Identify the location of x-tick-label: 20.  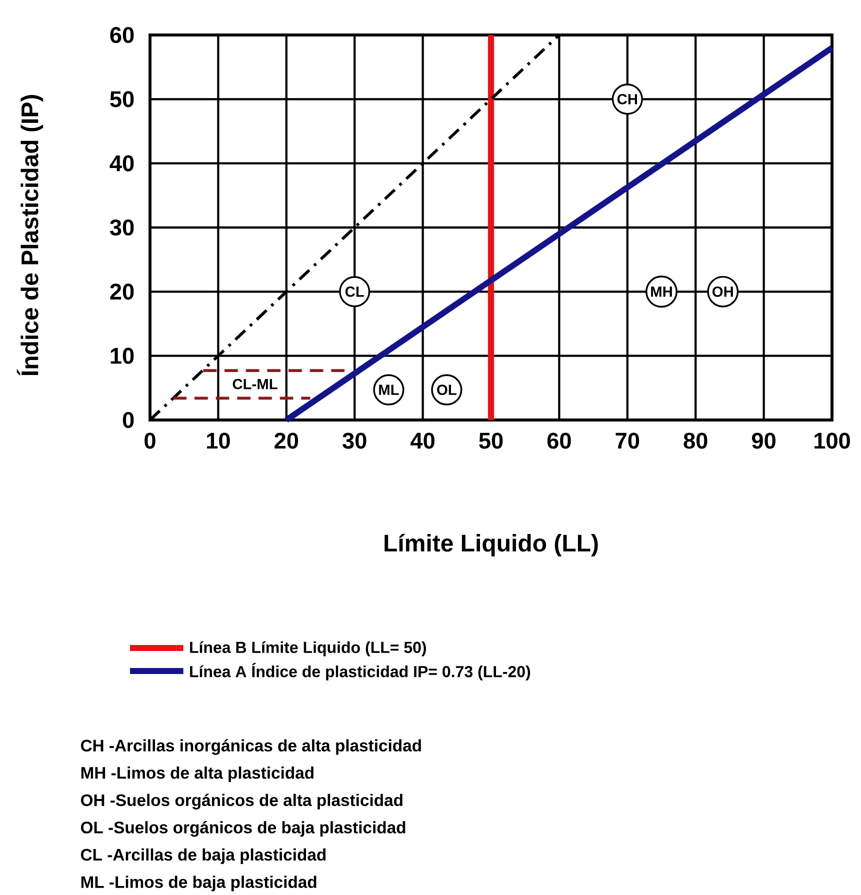
(286, 440).